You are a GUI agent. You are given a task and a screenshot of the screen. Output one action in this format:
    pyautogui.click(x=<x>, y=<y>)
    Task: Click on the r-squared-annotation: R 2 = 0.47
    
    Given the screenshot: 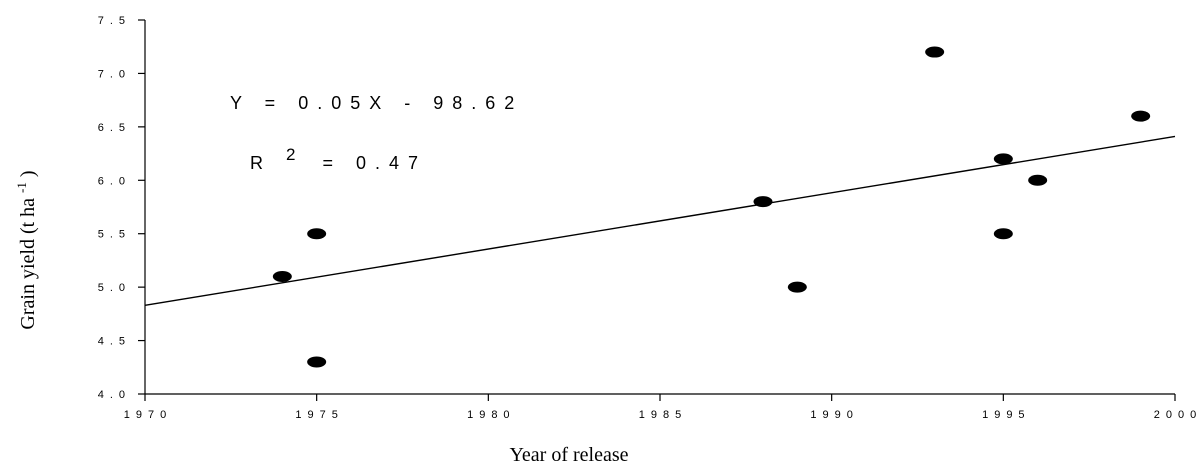 What is the action you would take?
    pyautogui.click(x=338, y=158)
    